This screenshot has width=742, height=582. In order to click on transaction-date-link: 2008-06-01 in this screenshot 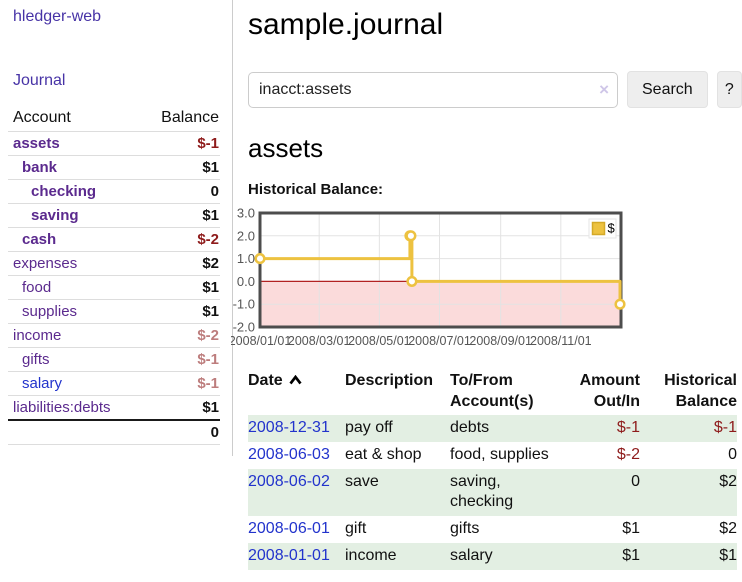, I will do `click(289, 528)`.